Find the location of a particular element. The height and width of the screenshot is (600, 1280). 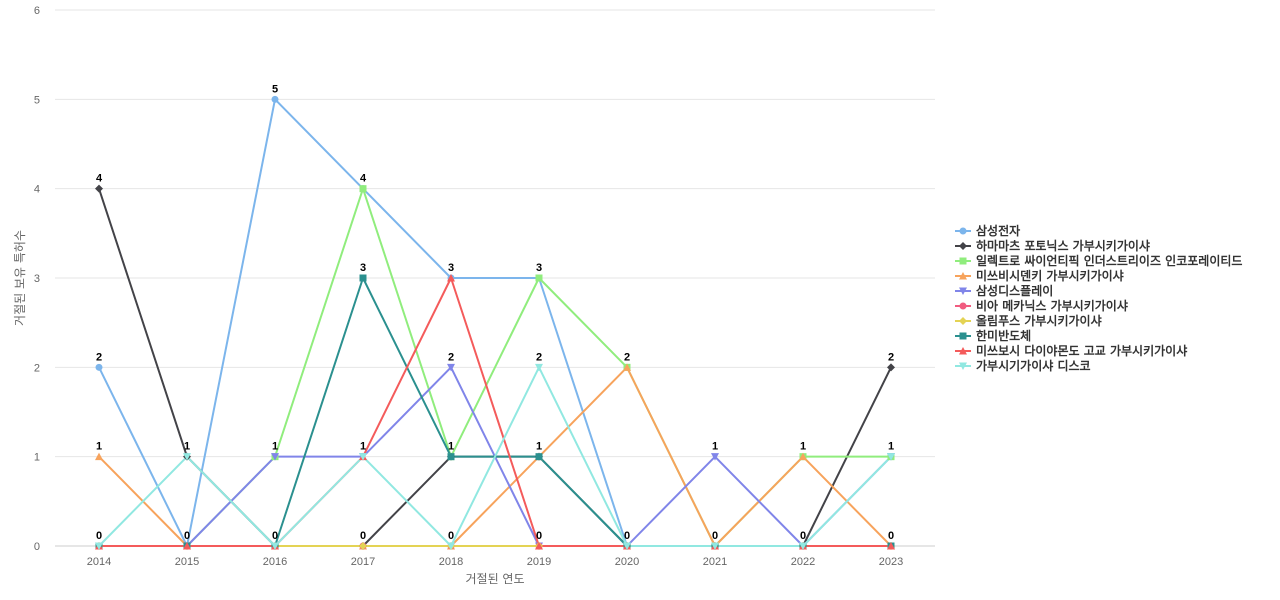

legend-item: 가부시기가이샤 디스코 is located at coordinates (1023, 365).